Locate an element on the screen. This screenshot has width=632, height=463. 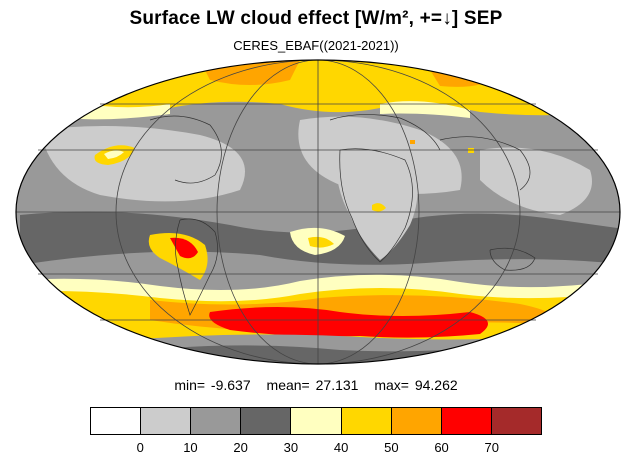
colorbar-tick-label: 0 is located at coordinates (140, 447).